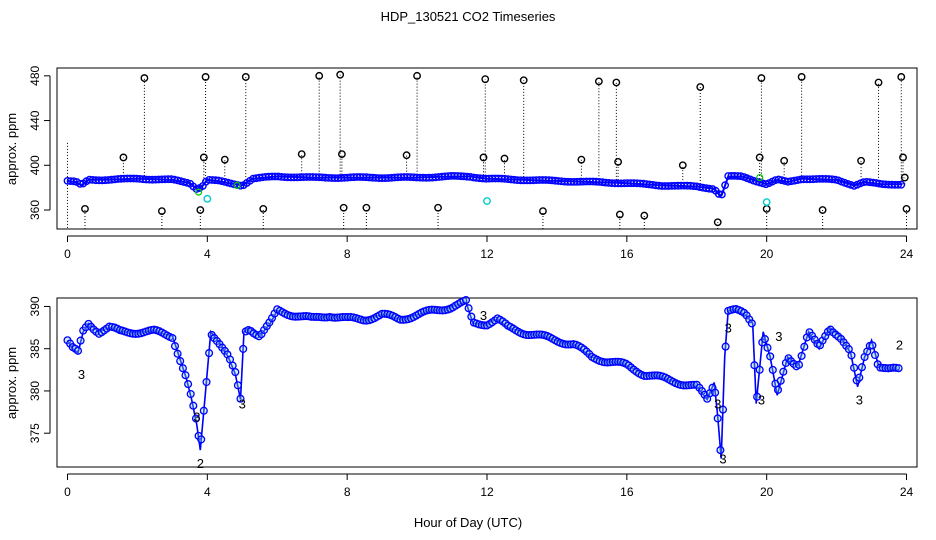  Describe the element at coordinates (35, 210) in the screenshot. I see `top-y-tick-label: 360` at that location.